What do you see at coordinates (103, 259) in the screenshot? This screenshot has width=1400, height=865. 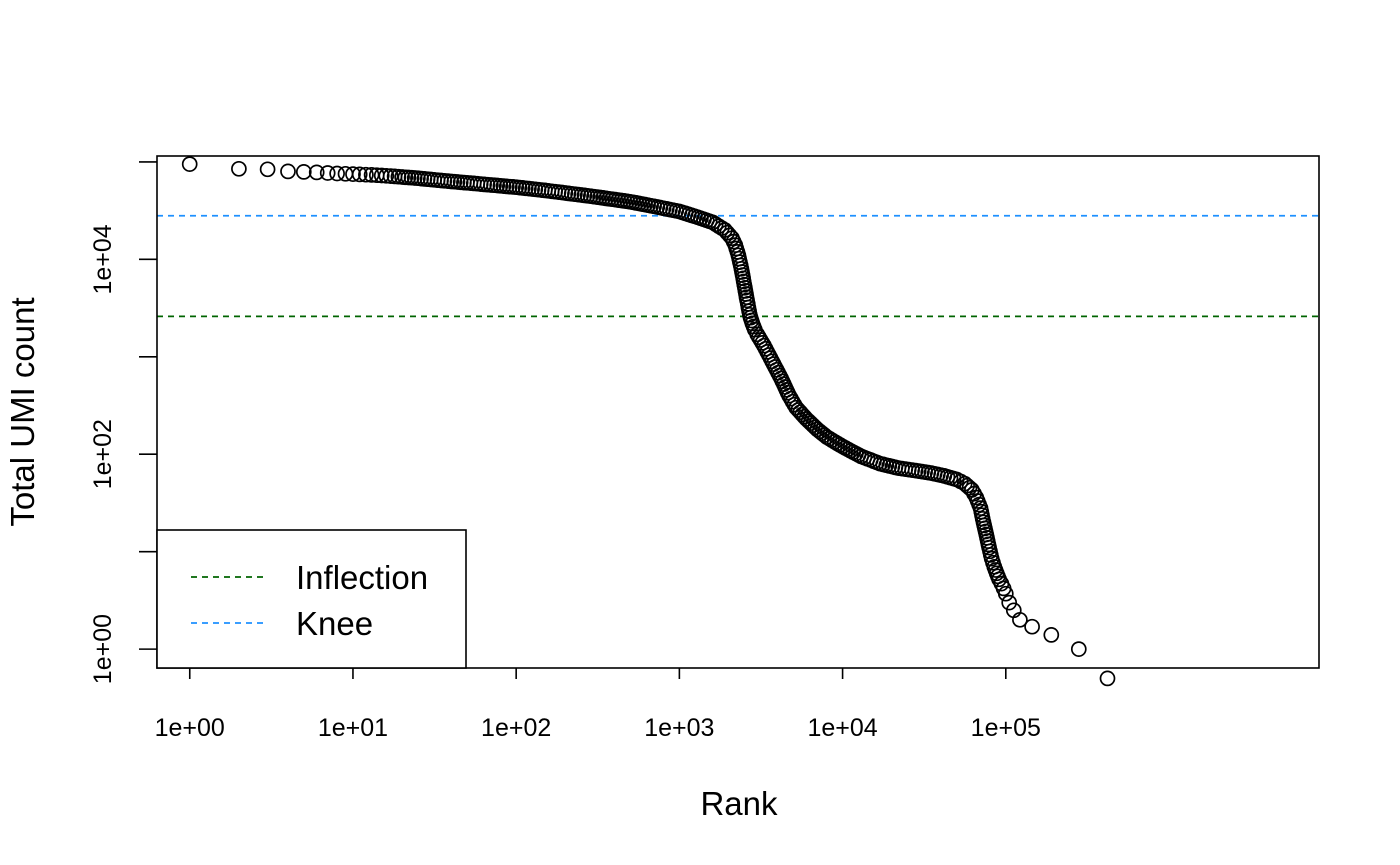 I see `y-tick-label-4: 1e+04` at bounding box center [103, 259].